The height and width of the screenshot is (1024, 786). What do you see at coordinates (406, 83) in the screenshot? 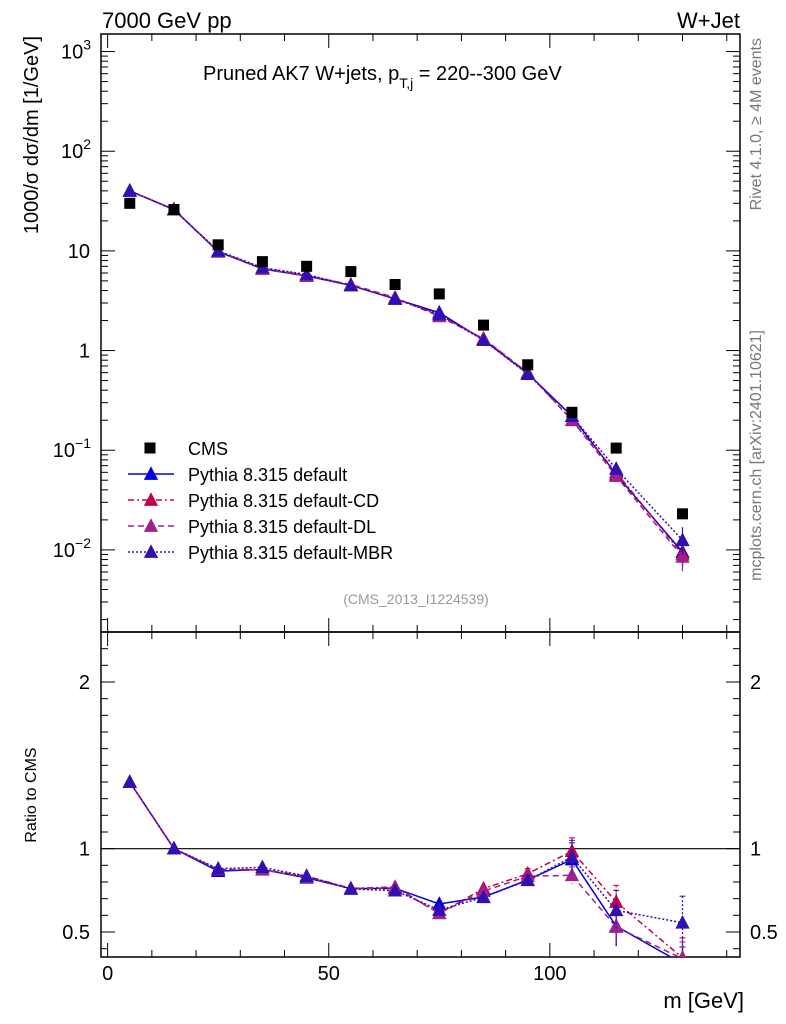
I see `title-sub: T,j` at bounding box center [406, 83].